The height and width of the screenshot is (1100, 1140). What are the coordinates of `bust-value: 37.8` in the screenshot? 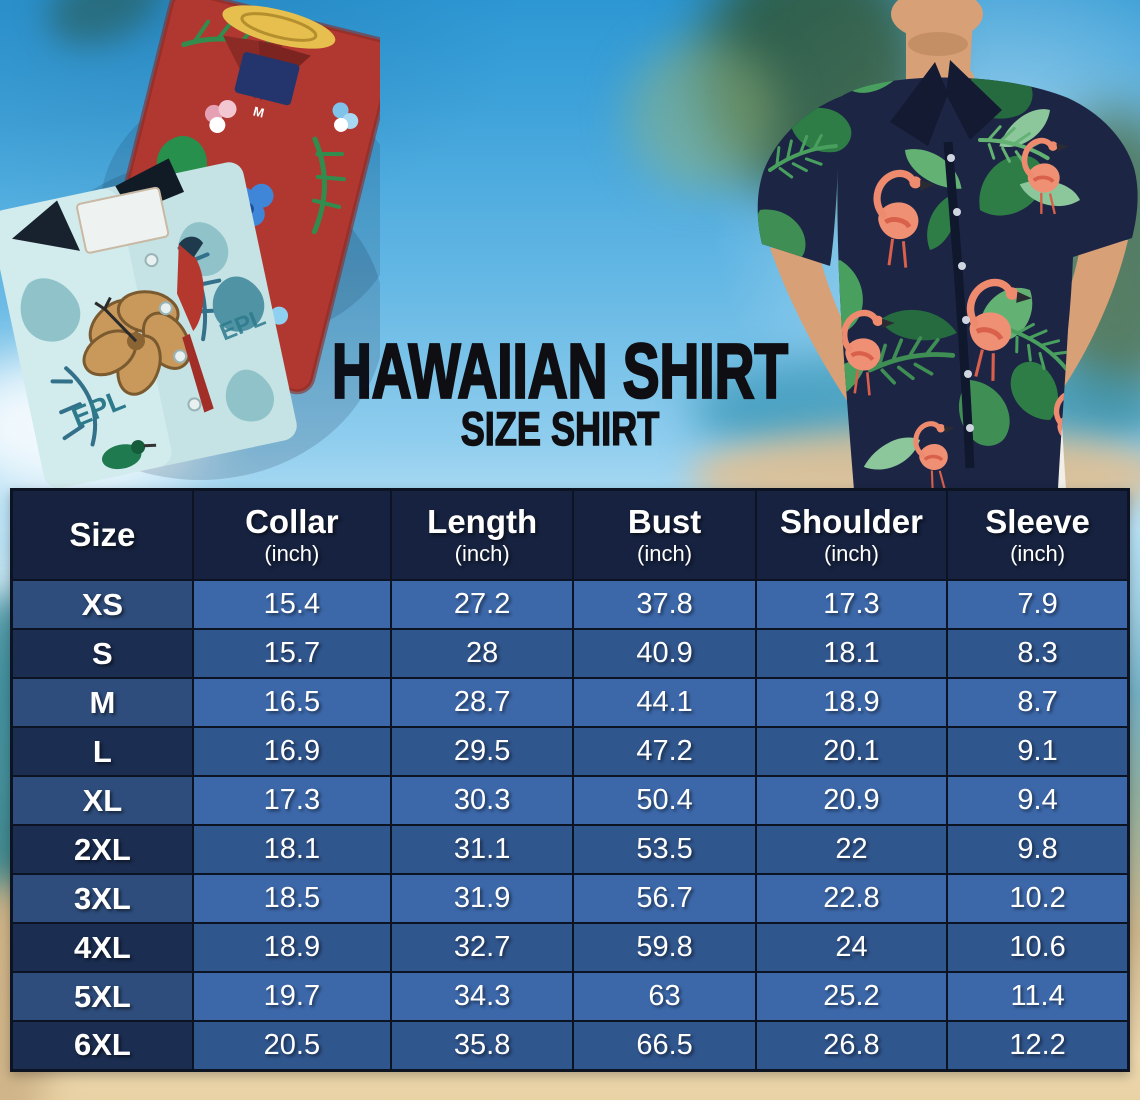 It's located at (664, 604).